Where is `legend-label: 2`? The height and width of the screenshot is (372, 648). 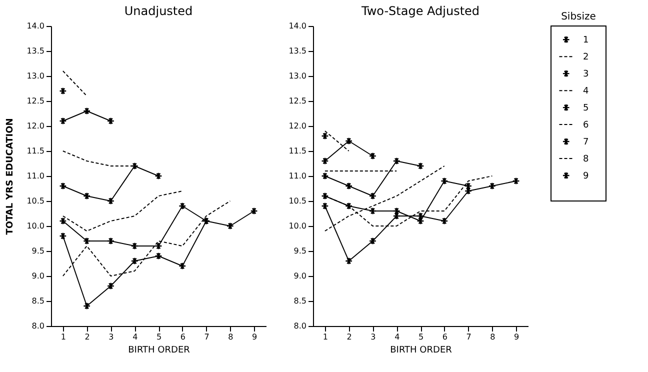 legend-label: 2 is located at coordinates (586, 57).